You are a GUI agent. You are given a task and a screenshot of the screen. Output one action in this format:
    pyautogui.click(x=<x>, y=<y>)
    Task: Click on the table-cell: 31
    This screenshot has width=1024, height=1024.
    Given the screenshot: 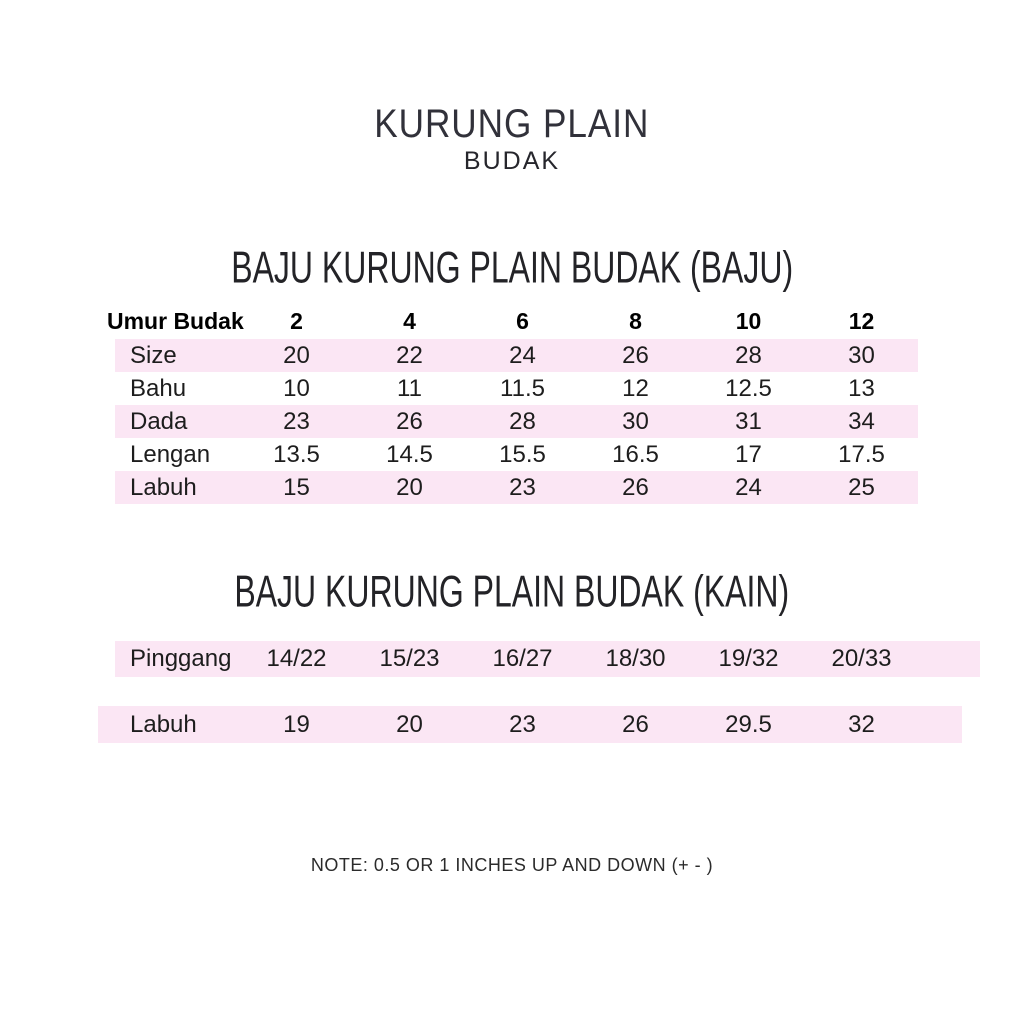 What is the action you would take?
    pyautogui.click(x=748, y=421)
    